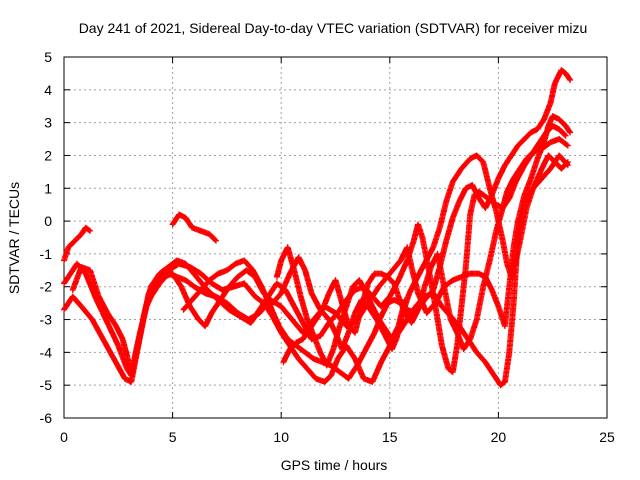 The width and height of the screenshot is (640, 480). What do you see at coordinates (46, 352) in the screenshot?
I see `y-tick-label: -4` at bounding box center [46, 352].